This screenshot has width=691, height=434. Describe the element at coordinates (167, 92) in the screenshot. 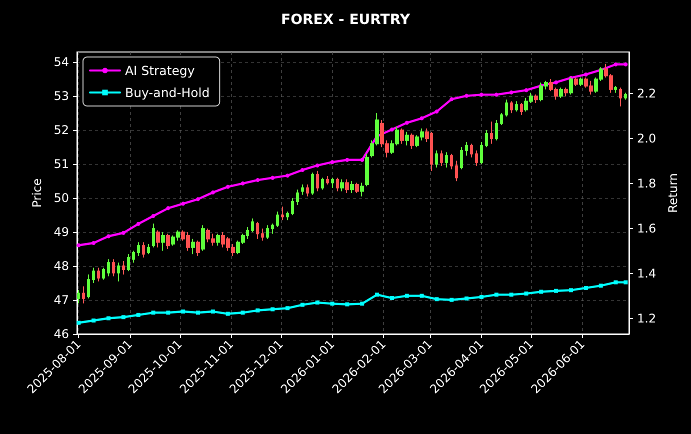

I see `legend-label: Buy-and-Hold` at that location.